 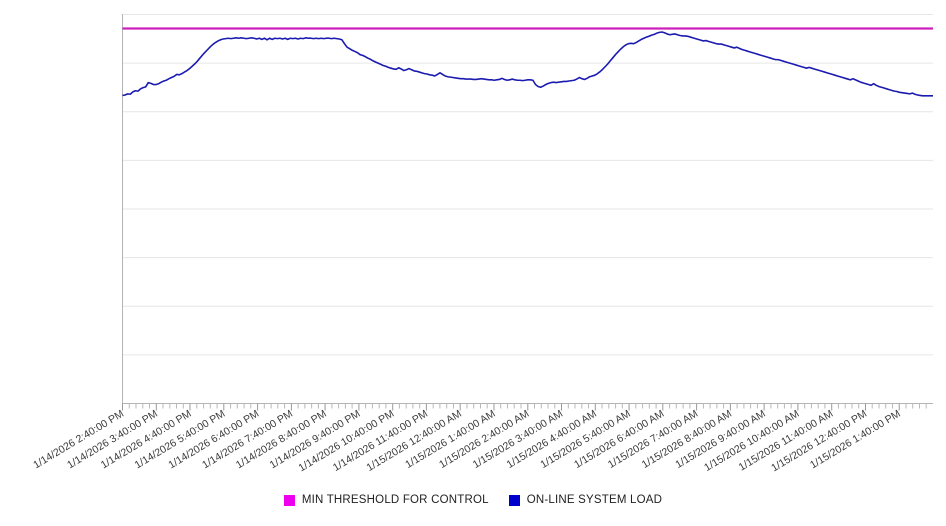 I want to click on x-axis-ticks, so click(x=524, y=407).